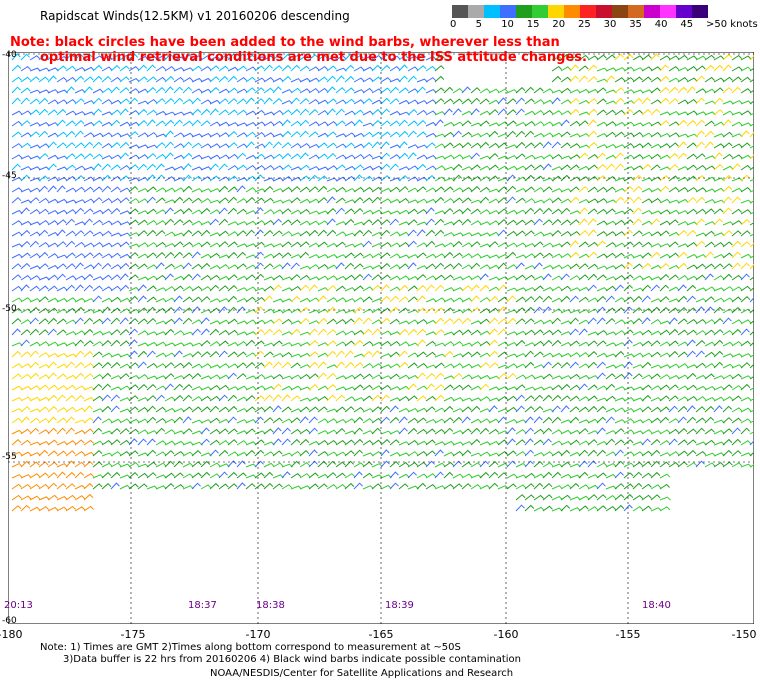 The height and width of the screenshot is (688, 760). What do you see at coordinates (506, 634) in the screenshot?
I see `lon-label: -160` at bounding box center [506, 634].